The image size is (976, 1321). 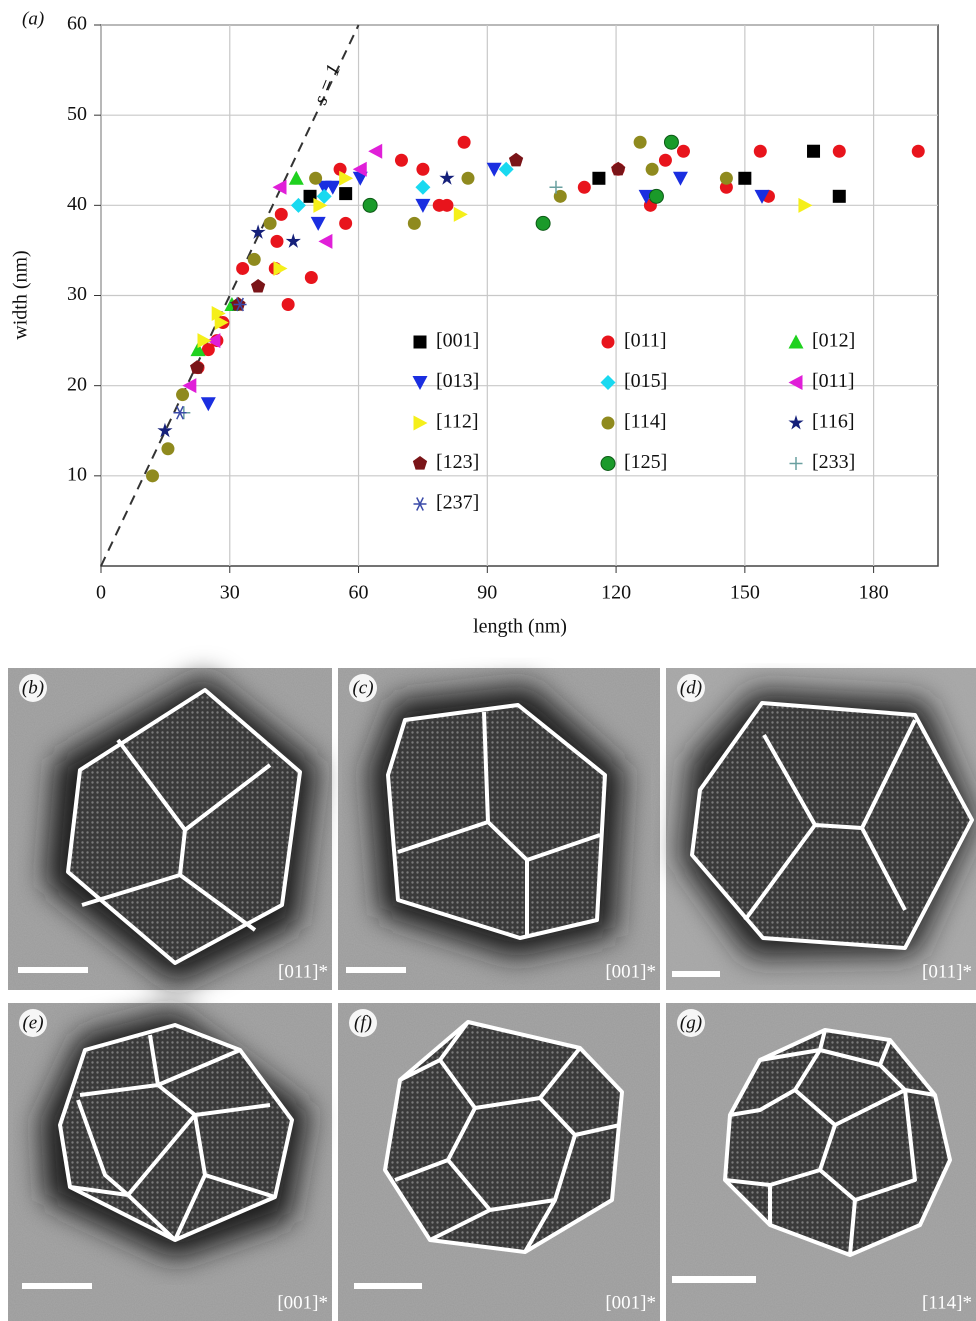 I want to click on panel-g, so click(x=821, y=1162).